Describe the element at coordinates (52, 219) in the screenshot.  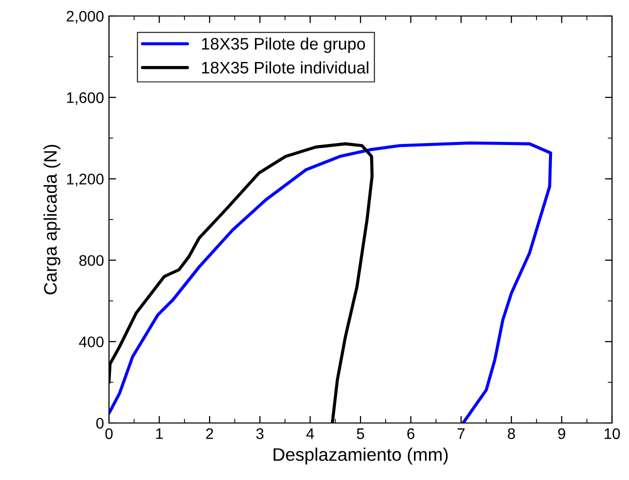
I see `y-axis-title: Carga aplicada (N)` at that location.